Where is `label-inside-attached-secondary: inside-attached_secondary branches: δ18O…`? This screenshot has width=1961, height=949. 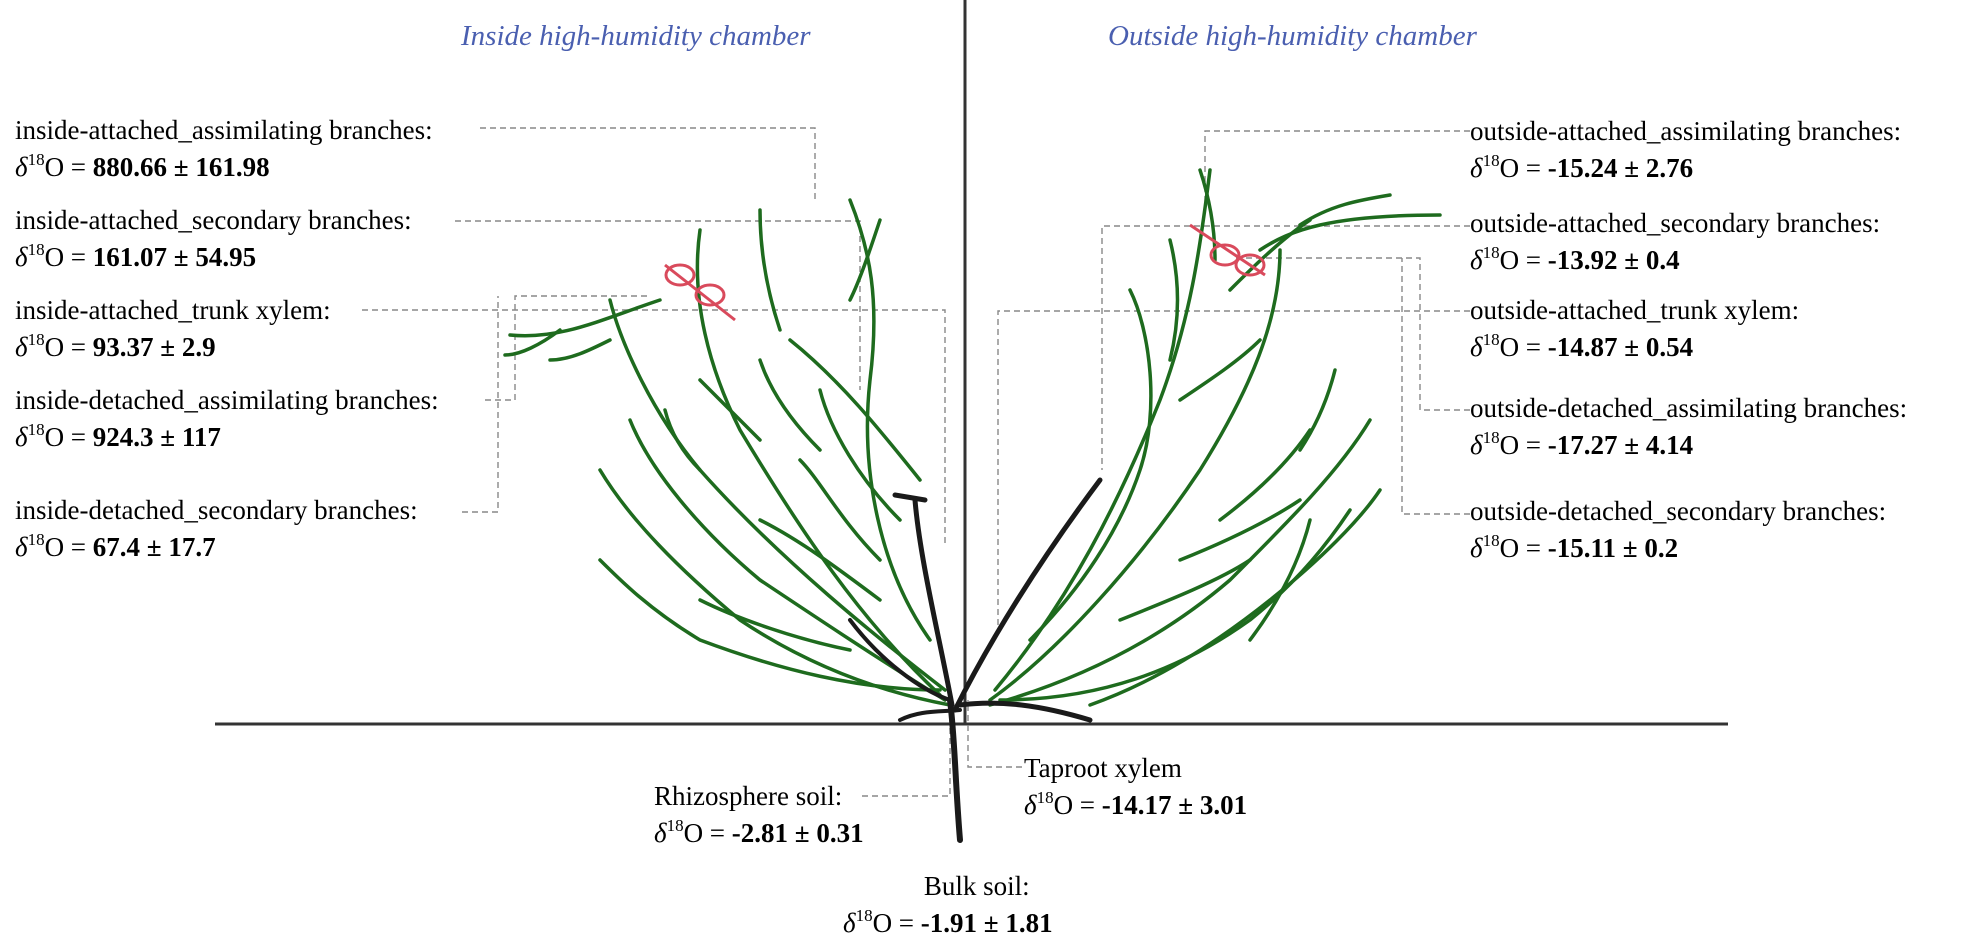
label-inside-attached-secondary: inside-attached_secondary branches: δ18O… is located at coordinates (213, 238).